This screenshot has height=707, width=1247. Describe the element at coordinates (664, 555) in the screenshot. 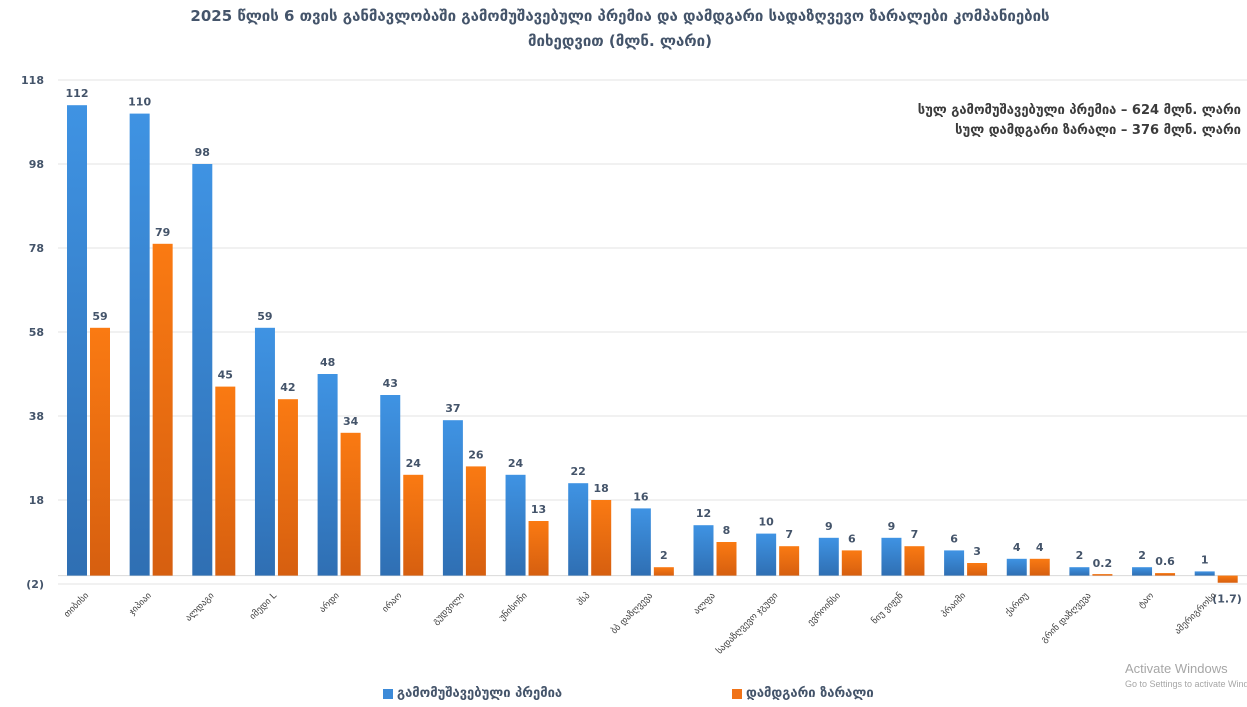

I see `claims-value-label: 2` at that location.